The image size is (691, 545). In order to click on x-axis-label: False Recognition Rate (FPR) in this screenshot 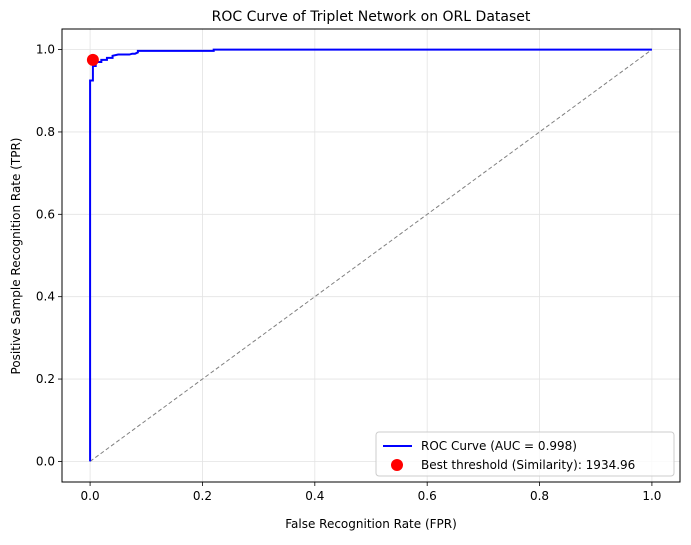, I will do `click(371, 524)`.